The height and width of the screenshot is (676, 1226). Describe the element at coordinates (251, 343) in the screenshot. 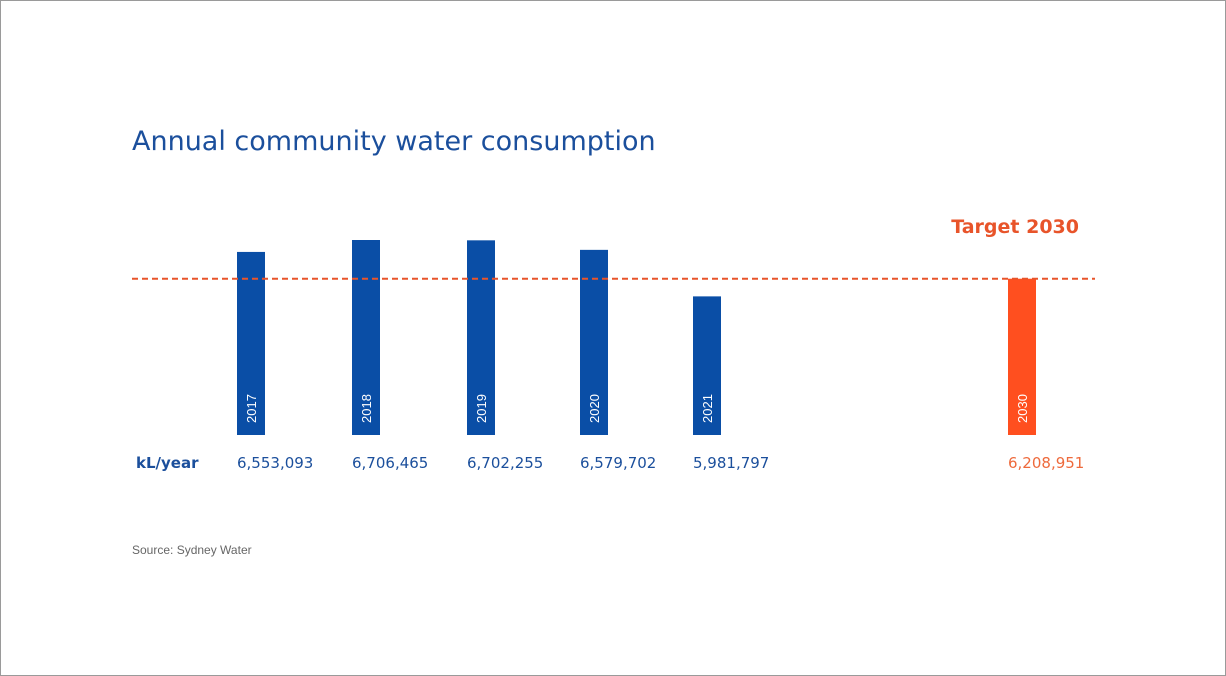

I see `bar-2017` at that location.